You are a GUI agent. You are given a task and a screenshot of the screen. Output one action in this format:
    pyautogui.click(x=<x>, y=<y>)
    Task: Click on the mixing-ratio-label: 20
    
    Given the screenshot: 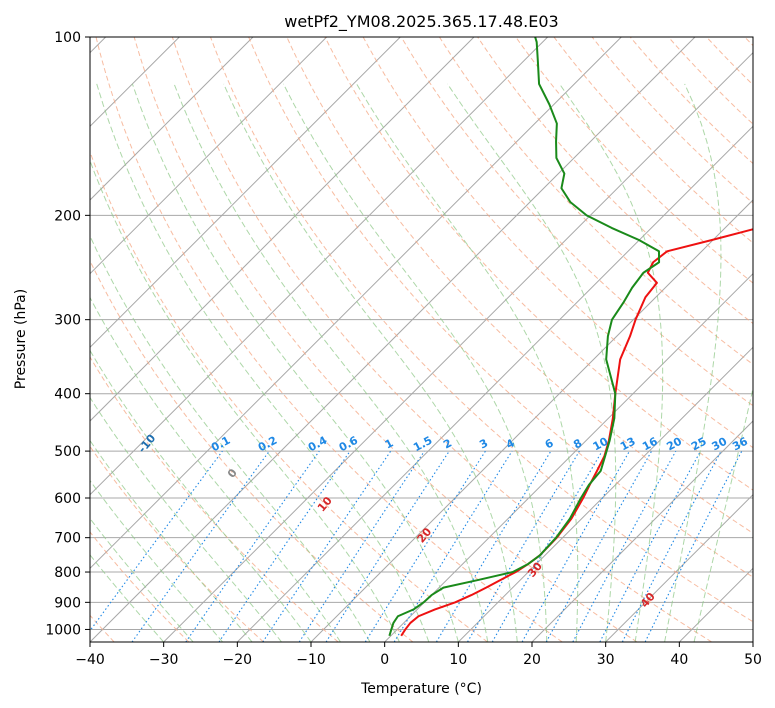 What is the action you would take?
    pyautogui.click(x=674, y=444)
    